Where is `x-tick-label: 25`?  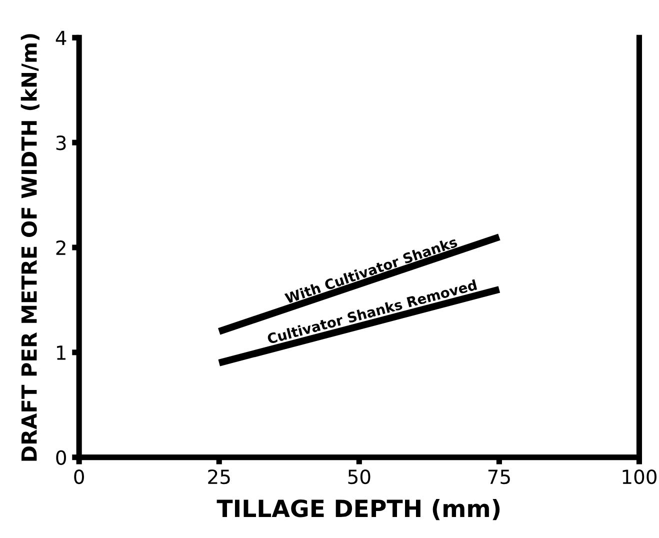 x-tick-label: 25 is located at coordinates (219, 476).